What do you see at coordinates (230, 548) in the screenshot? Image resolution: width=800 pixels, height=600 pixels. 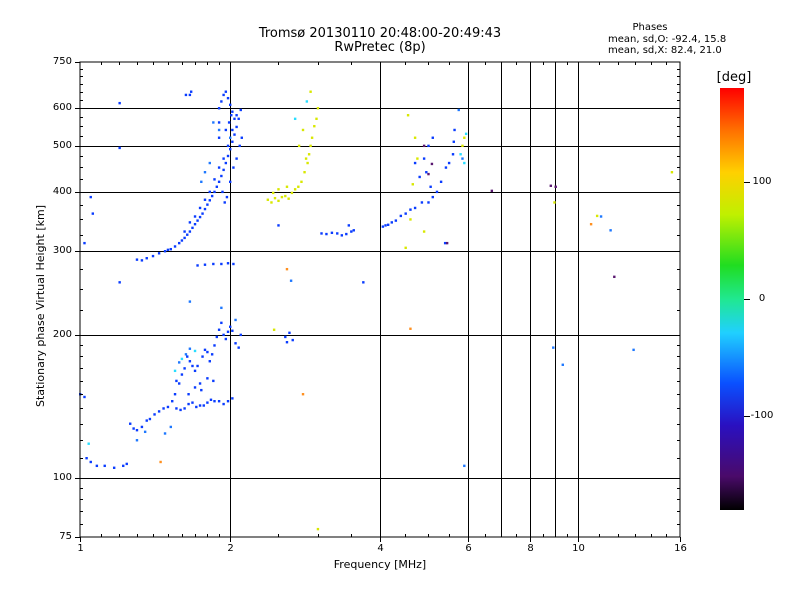 I see `x-tick-label: 2` at bounding box center [230, 548].